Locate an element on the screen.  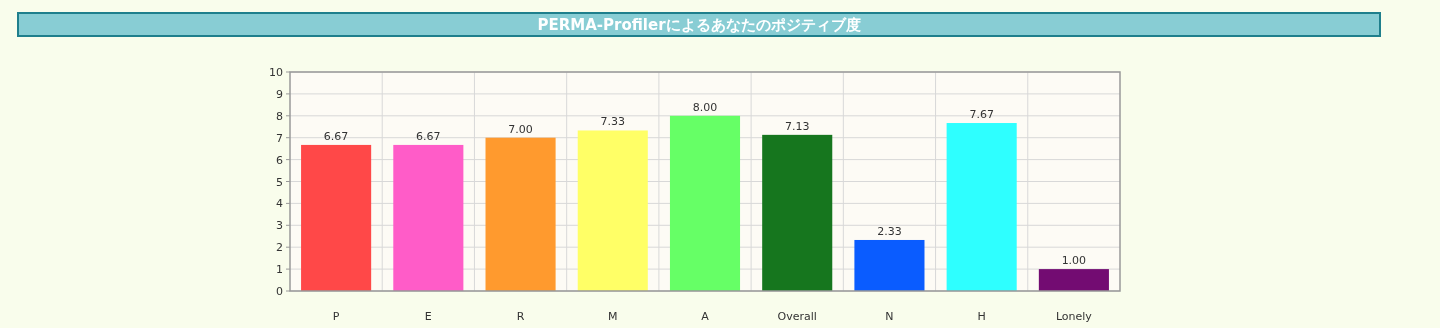
data-label: 7.00 is located at coordinates (520, 129).